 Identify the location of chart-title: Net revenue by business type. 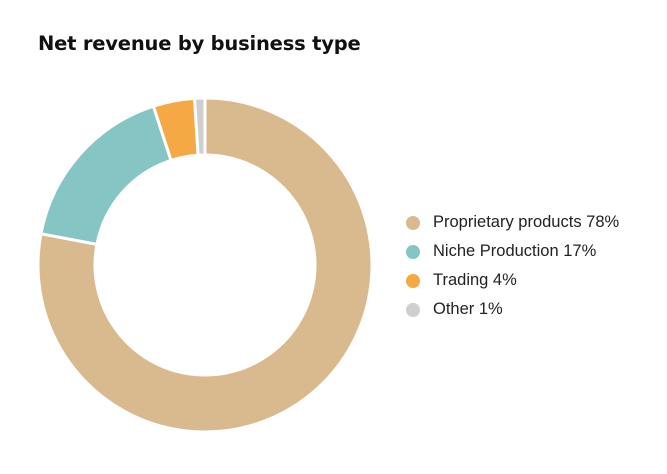
(199, 43).